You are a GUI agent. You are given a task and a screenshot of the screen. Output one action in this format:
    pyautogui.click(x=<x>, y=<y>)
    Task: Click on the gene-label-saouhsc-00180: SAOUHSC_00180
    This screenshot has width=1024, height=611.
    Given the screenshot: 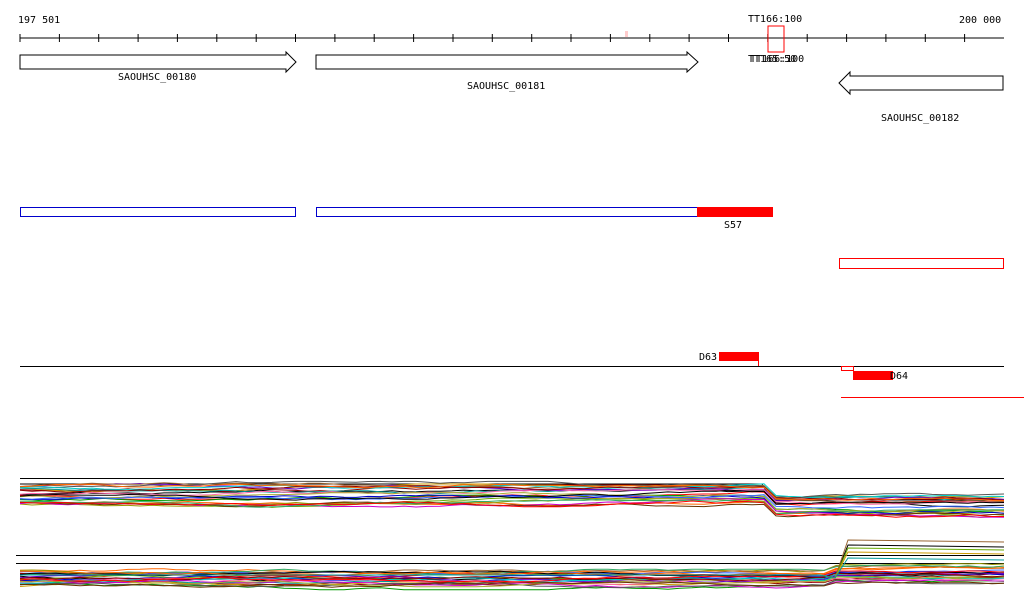 What is the action you would take?
    pyautogui.click(x=157, y=77)
    